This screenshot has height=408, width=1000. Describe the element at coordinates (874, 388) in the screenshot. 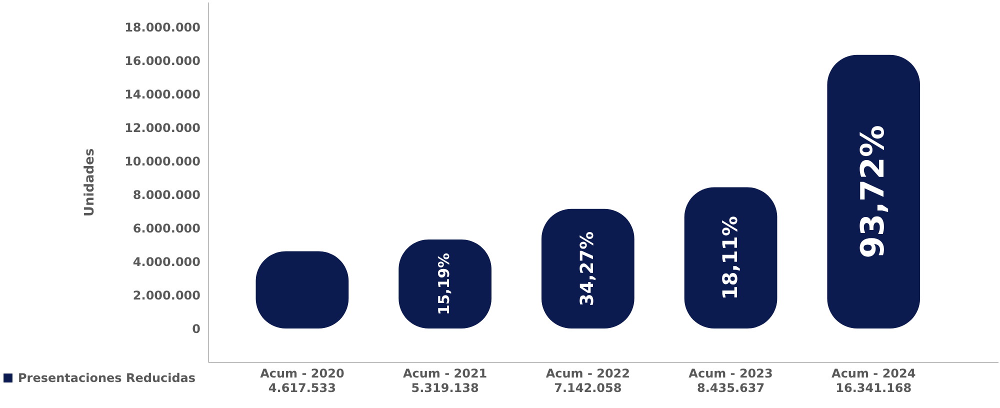

I see `data-label: 16.341.168` at that location.